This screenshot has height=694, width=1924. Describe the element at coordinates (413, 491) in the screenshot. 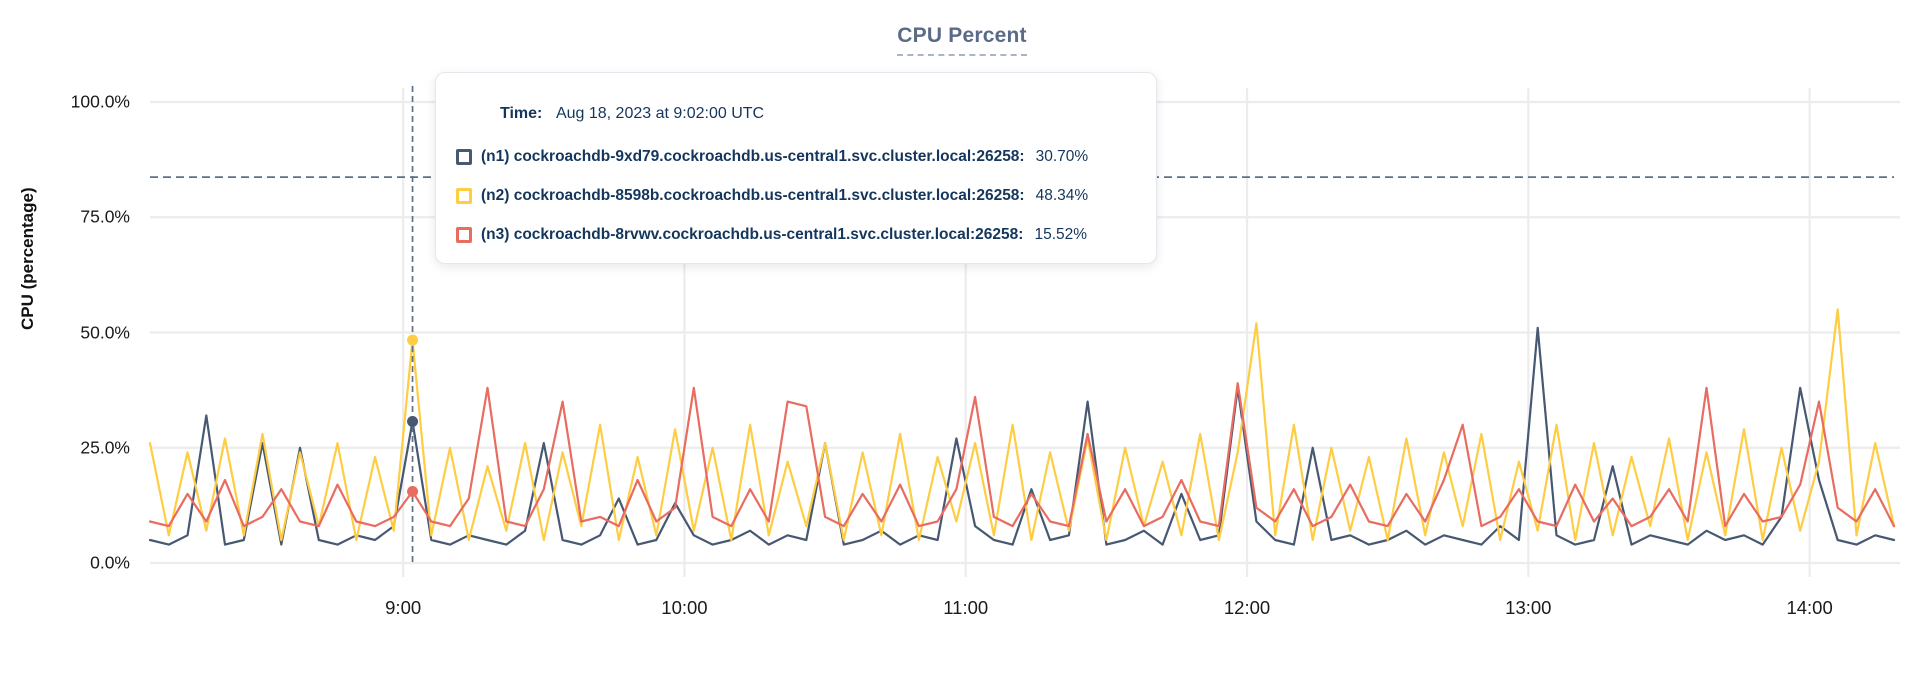

I see `hover-dot-n3` at that location.